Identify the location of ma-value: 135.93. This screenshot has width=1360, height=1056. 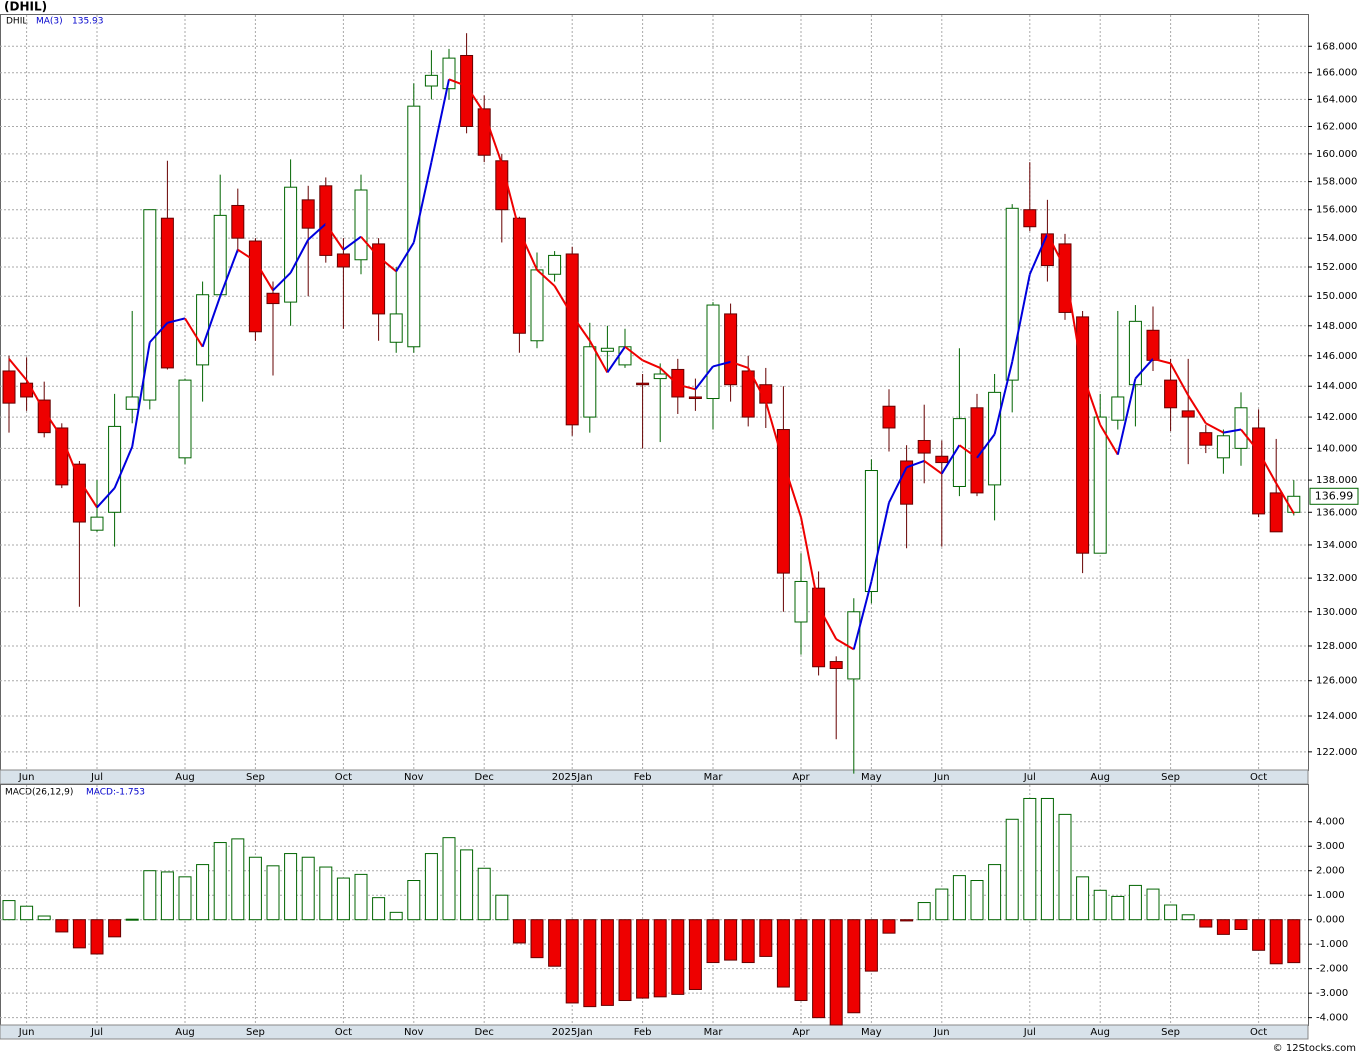
(88, 22).